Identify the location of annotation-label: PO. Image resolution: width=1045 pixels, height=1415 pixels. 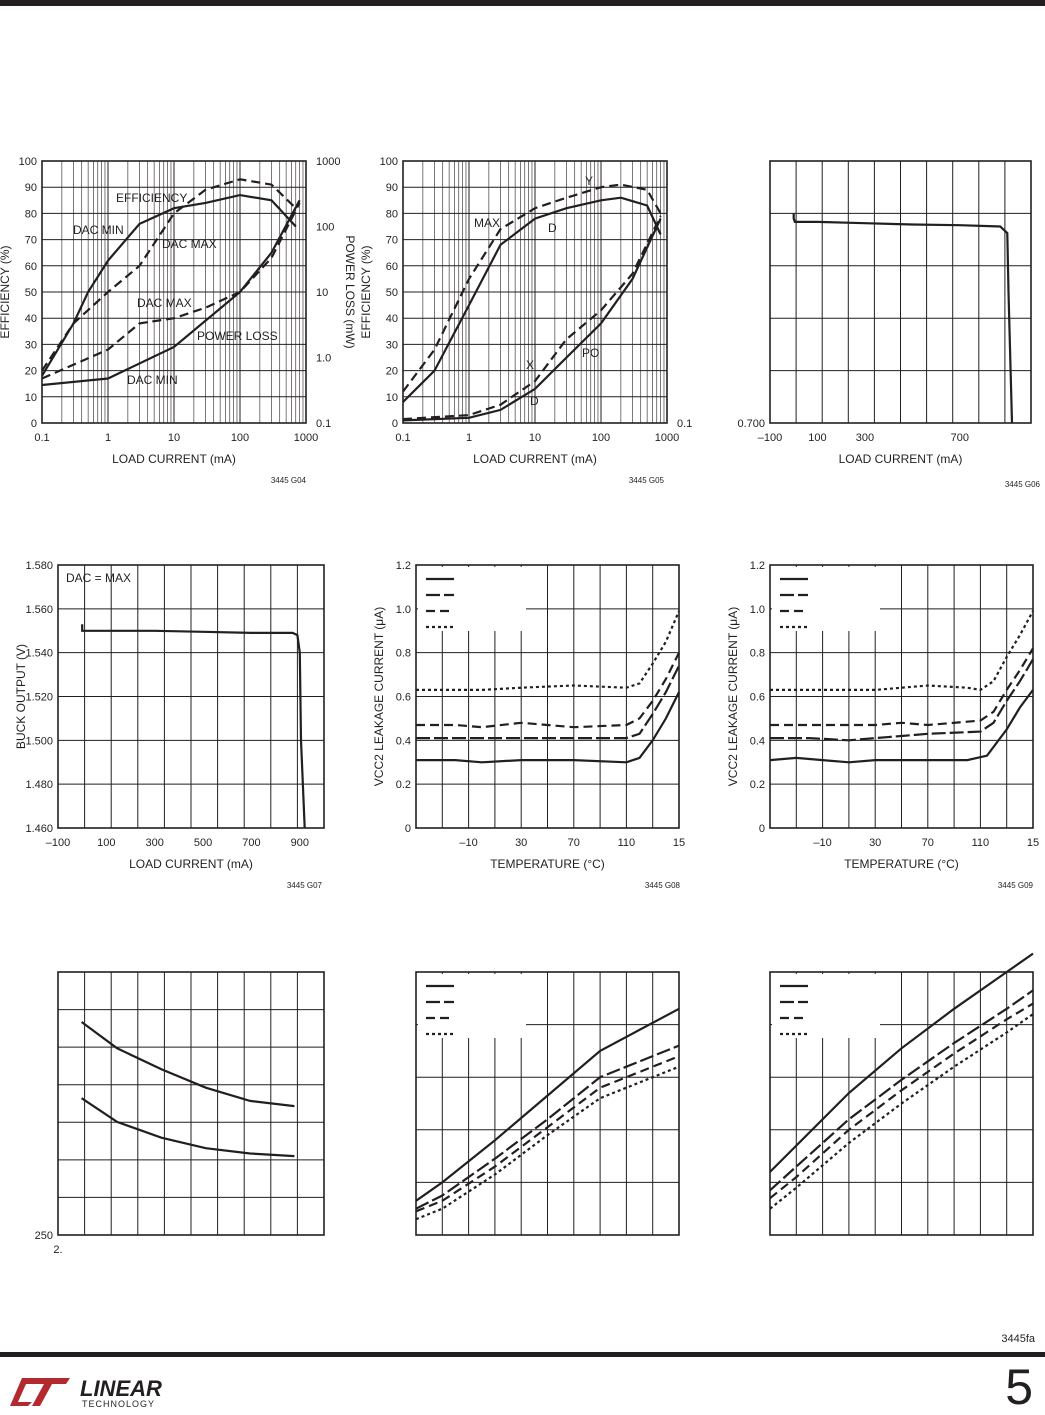
(590, 353).